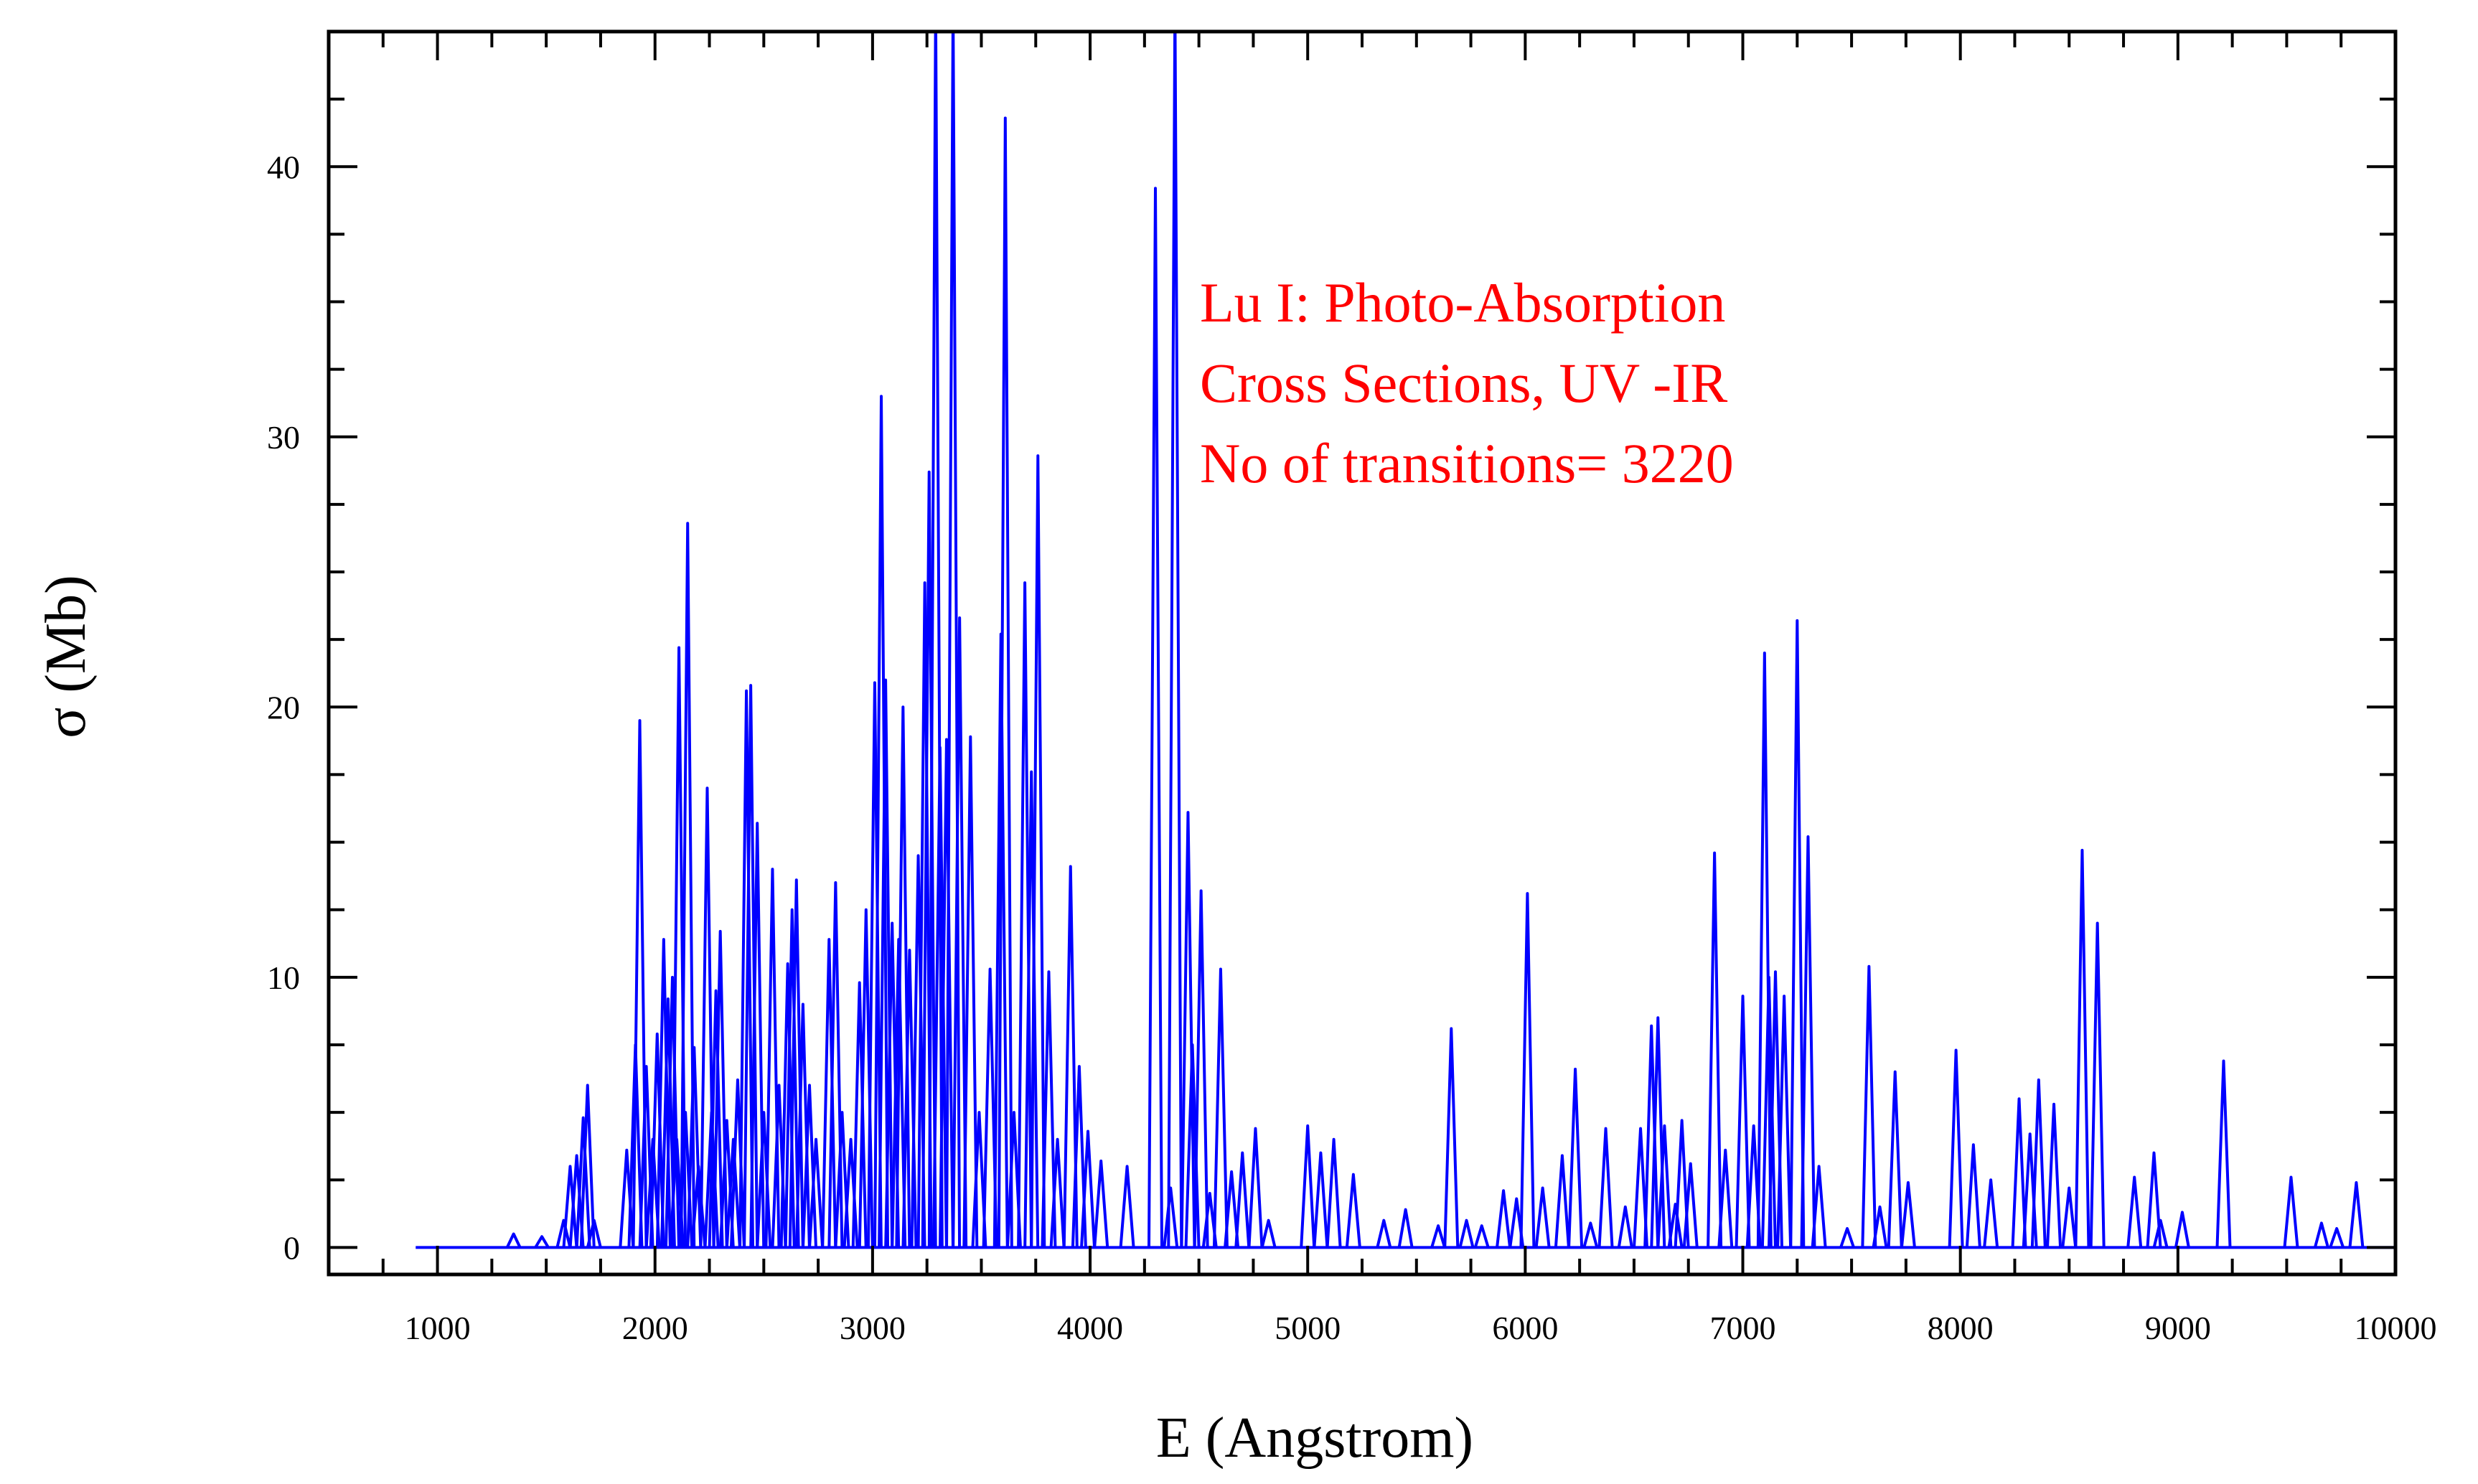 The height and width of the screenshot is (1484, 2478). Describe the element at coordinates (873, 1328) in the screenshot. I see `x-tick-label: 3000` at that location.